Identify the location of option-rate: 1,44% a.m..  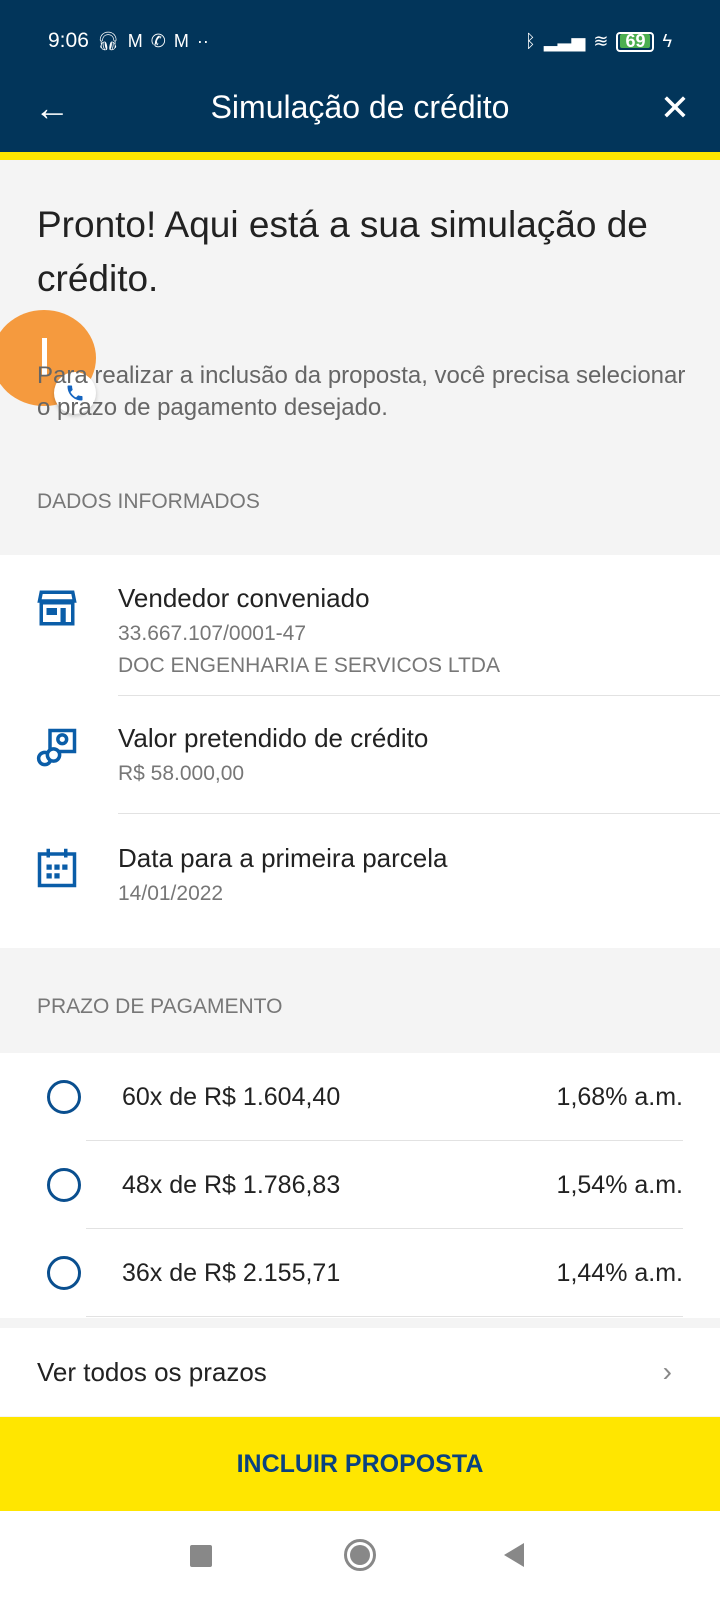
(619, 1272).